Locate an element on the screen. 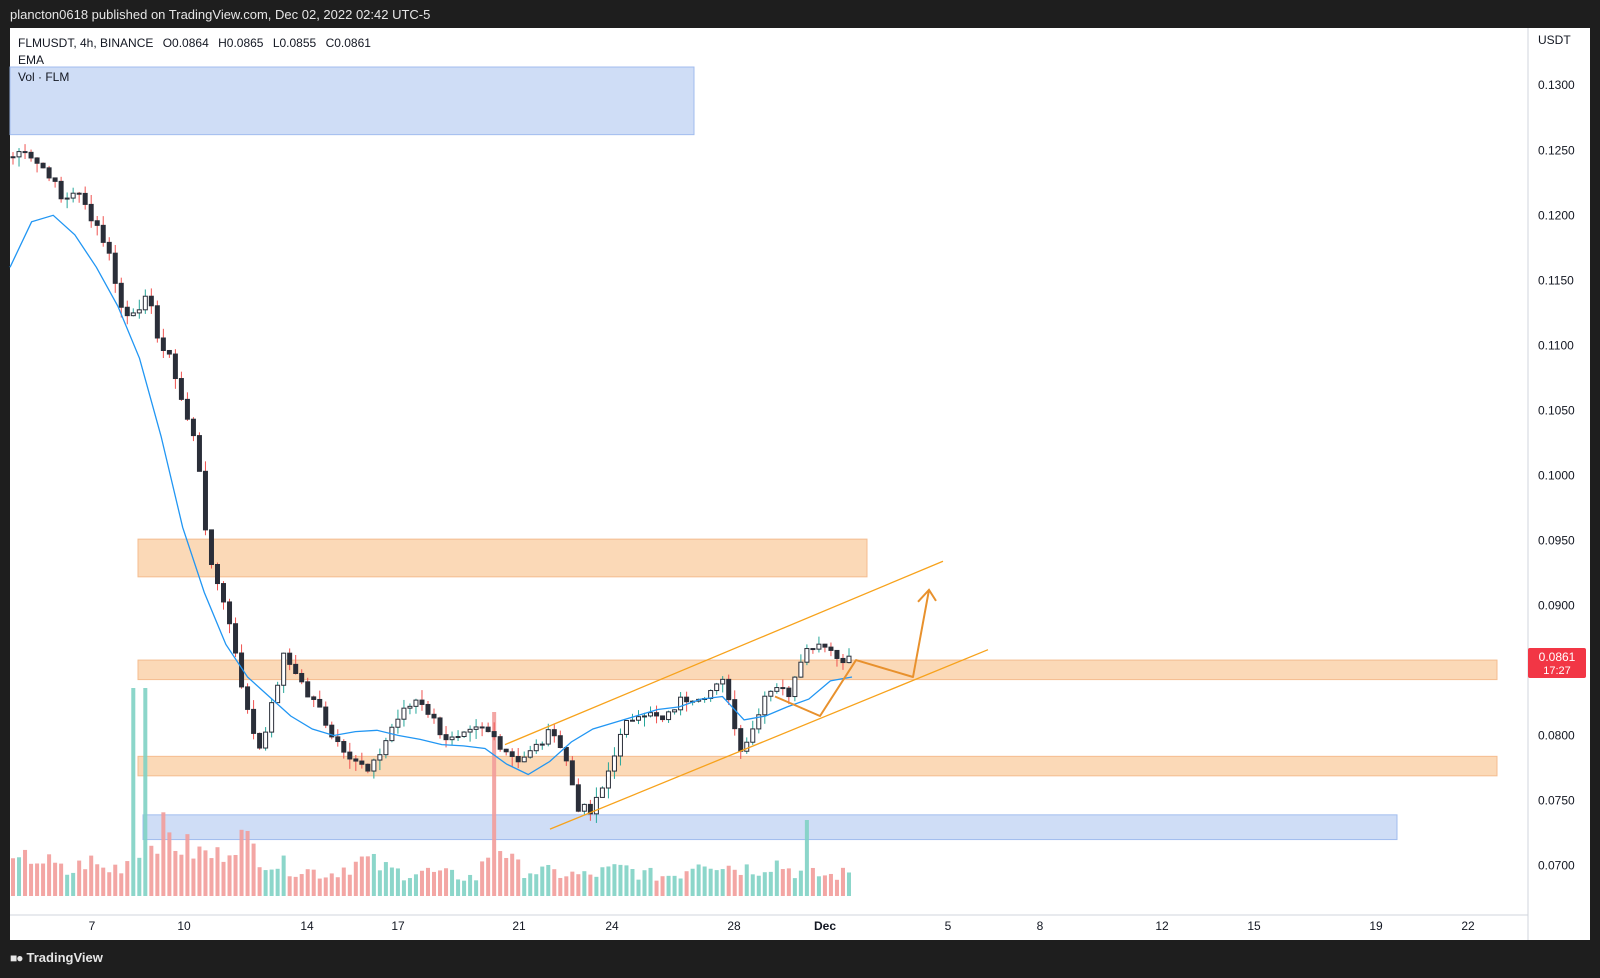 This screenshot has height=978, width=1600. legend-ema: EMA is located at coordinates (31, 60).